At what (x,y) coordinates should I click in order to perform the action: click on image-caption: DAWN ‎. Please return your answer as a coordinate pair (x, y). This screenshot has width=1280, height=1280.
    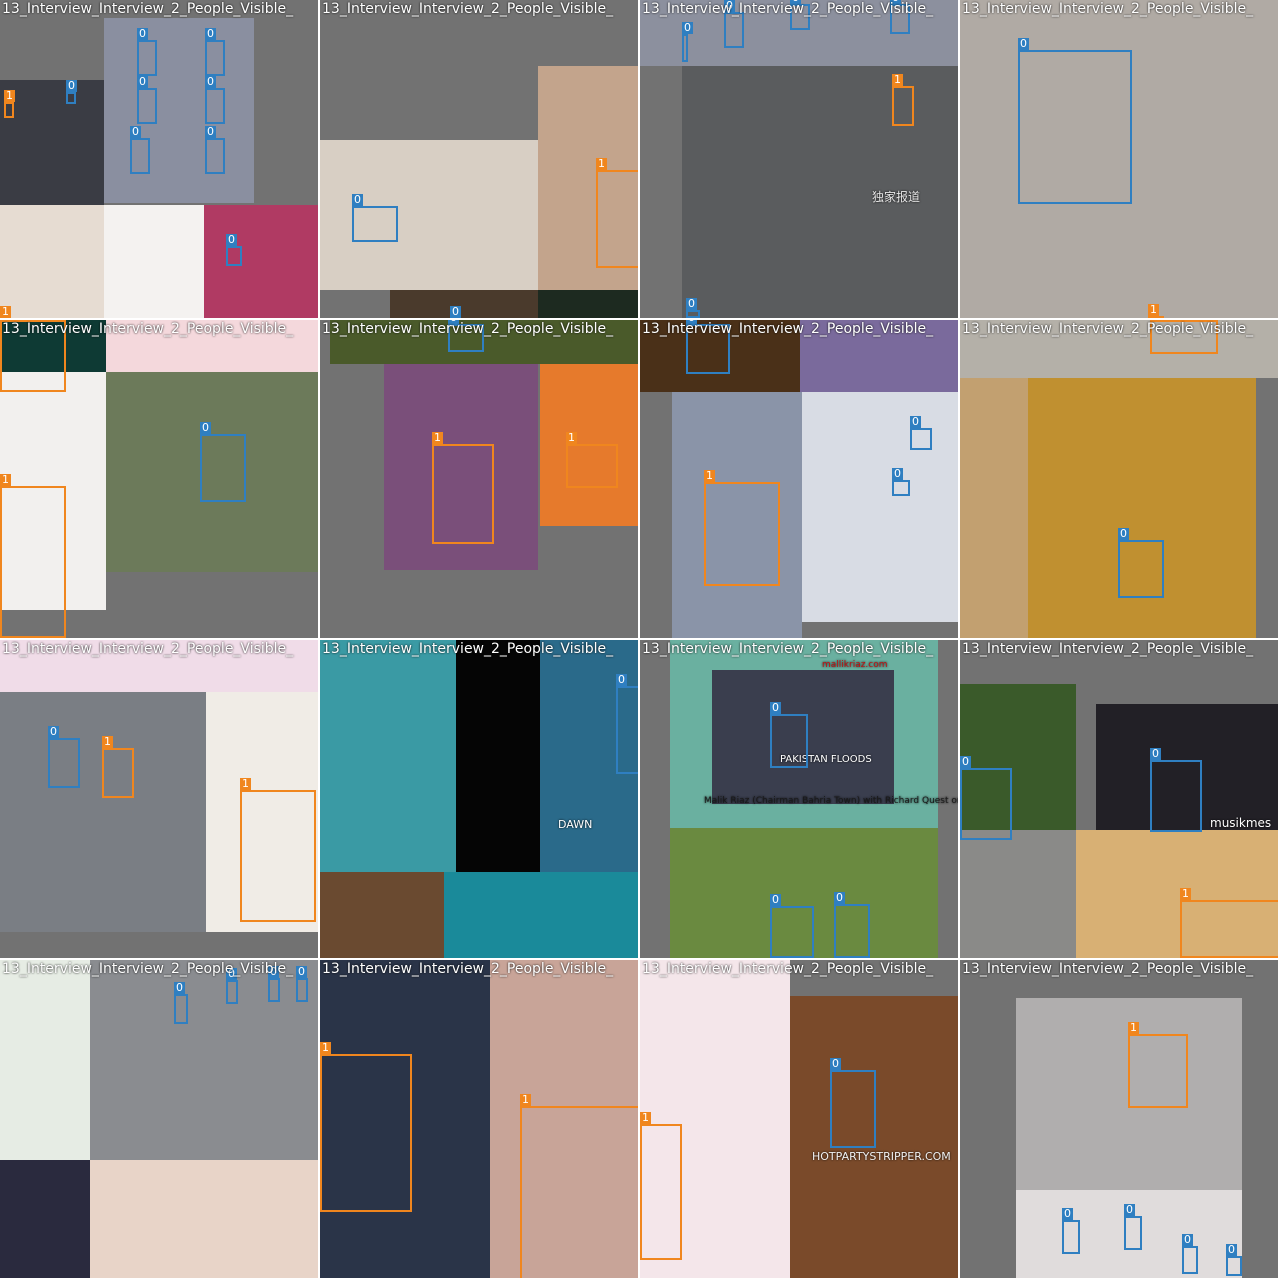
    Looking at the image, I should click on (577, 824).